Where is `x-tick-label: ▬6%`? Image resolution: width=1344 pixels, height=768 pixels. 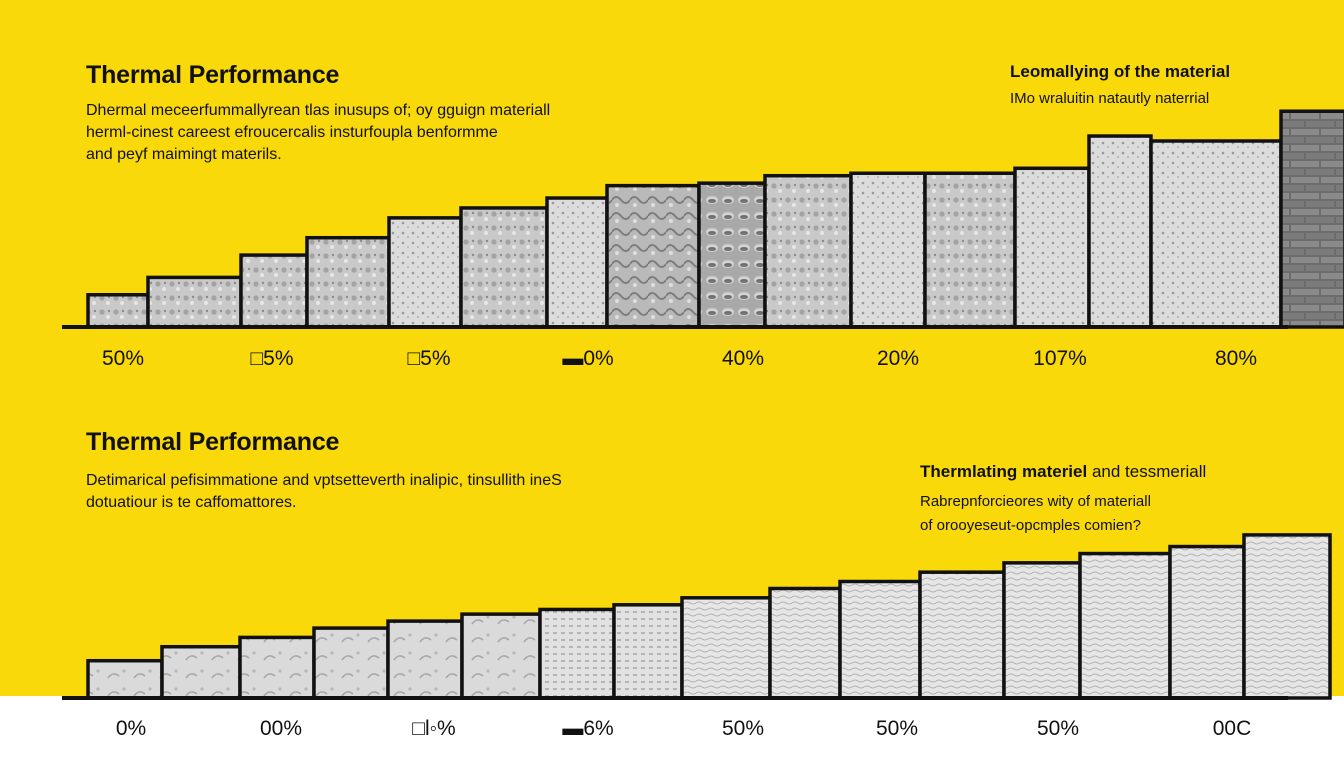
x-tick-label: ▬6% is located at coordinates (587, 728).